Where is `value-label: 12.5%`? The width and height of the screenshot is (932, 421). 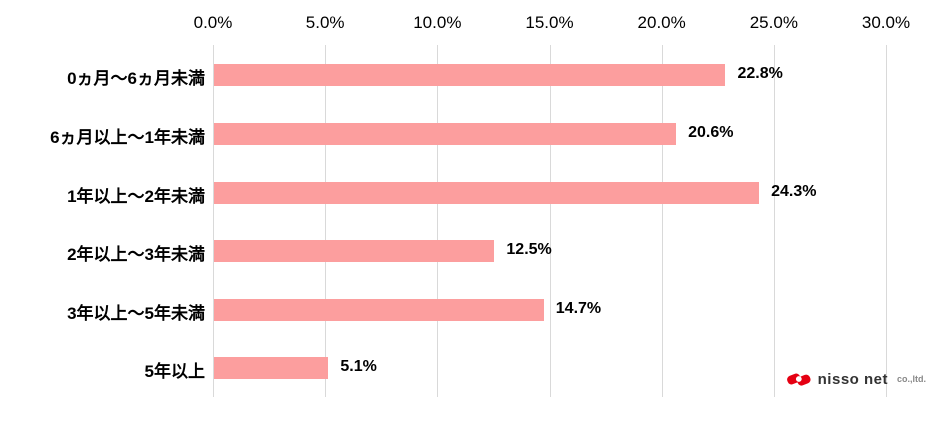
value-label: 12.5% is located at coordinates (529, 250).